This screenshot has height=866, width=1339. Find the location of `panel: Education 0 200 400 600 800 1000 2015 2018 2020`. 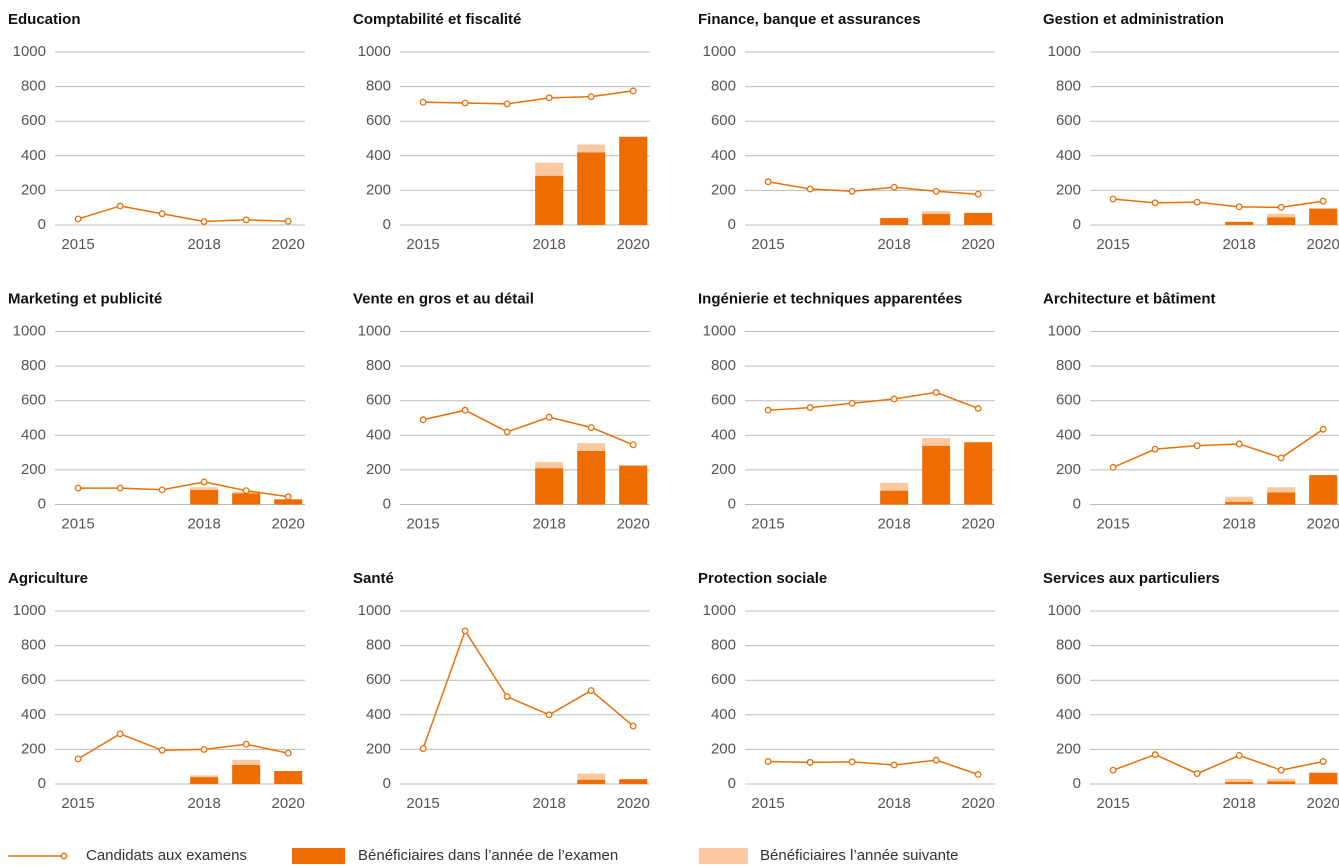

panel: Education 0 200 400 600 800 1000 2015 2018 2020 is located at coordinates (156, 132).